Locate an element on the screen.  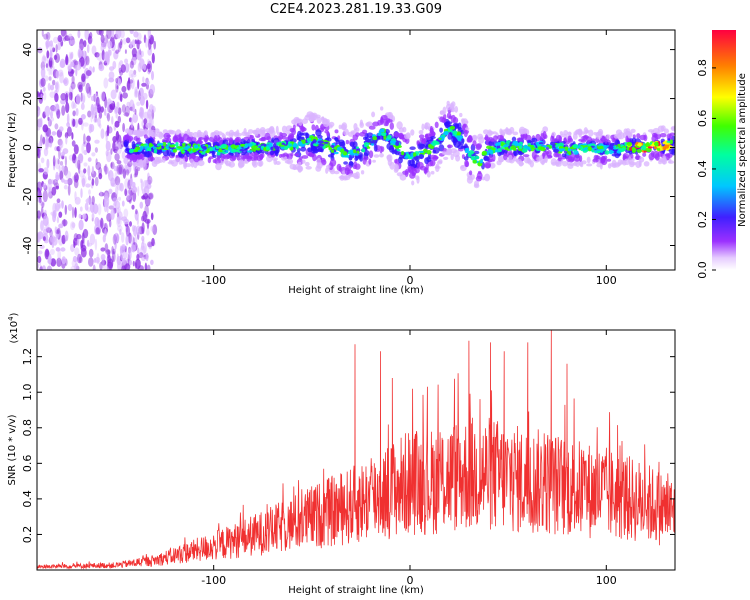
y-tick-label: 1.0 is located at coordinates (27, 392).